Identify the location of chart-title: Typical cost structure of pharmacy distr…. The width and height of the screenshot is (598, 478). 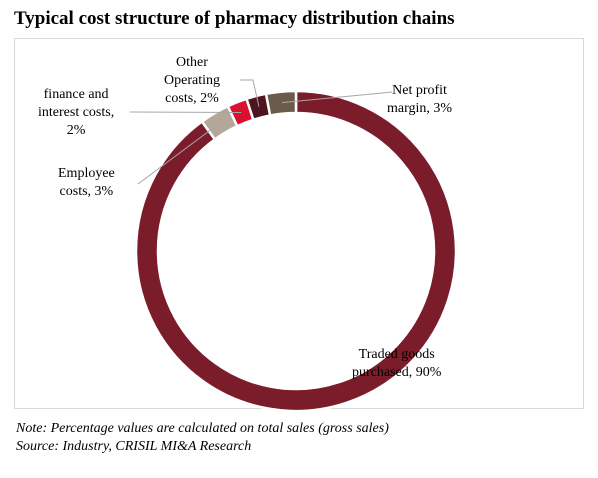
(234, 18).